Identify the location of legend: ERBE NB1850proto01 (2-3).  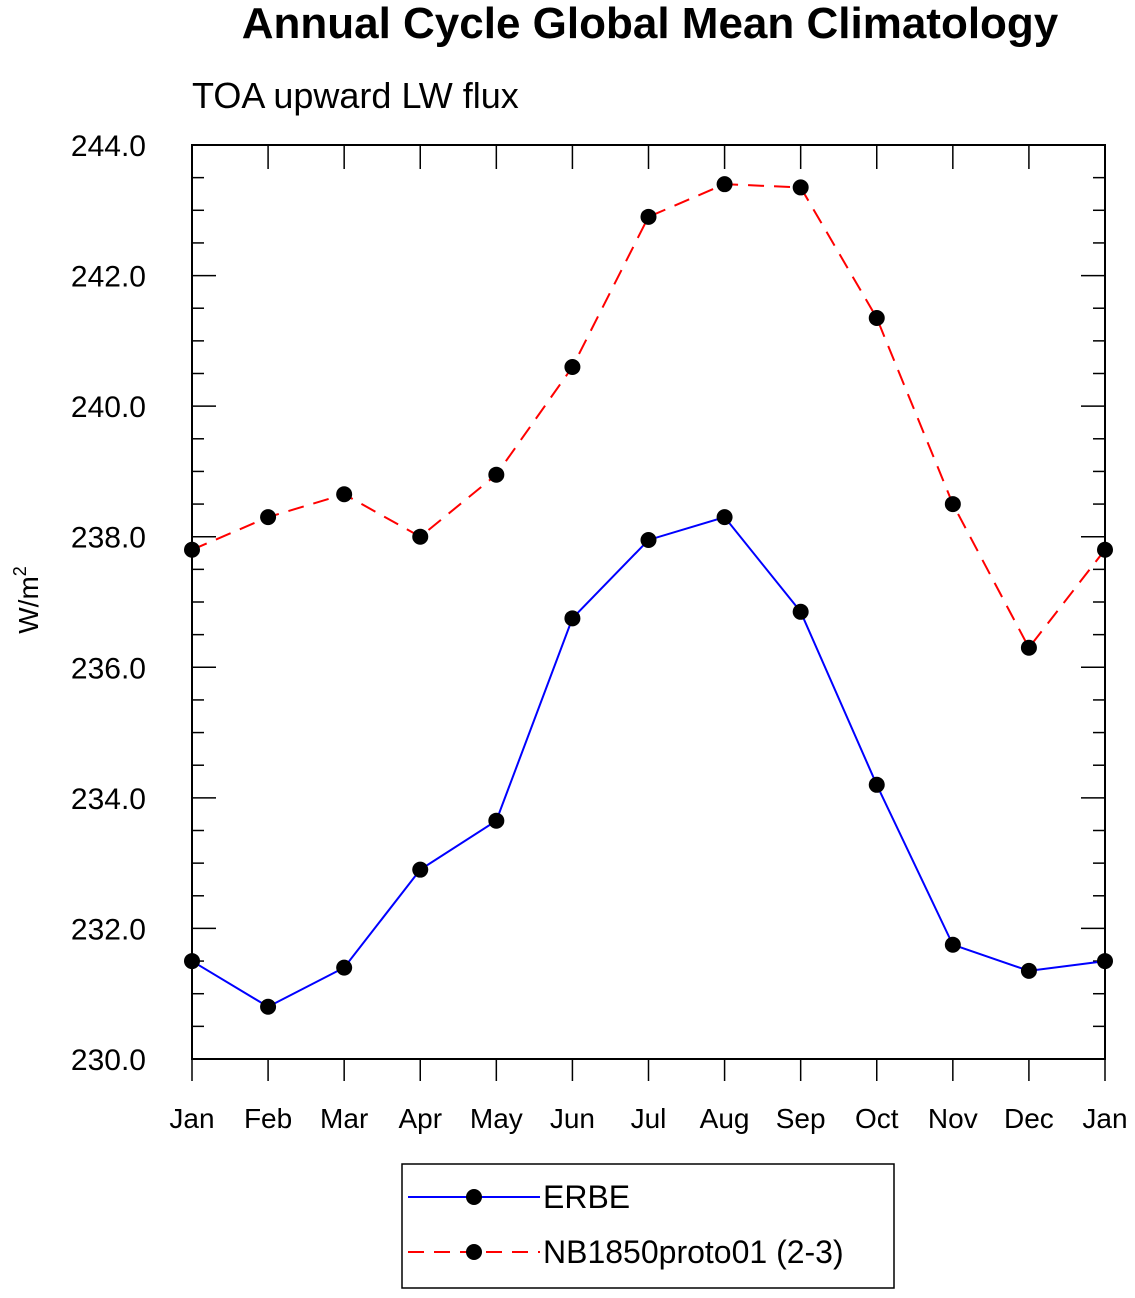
(648, 1226).